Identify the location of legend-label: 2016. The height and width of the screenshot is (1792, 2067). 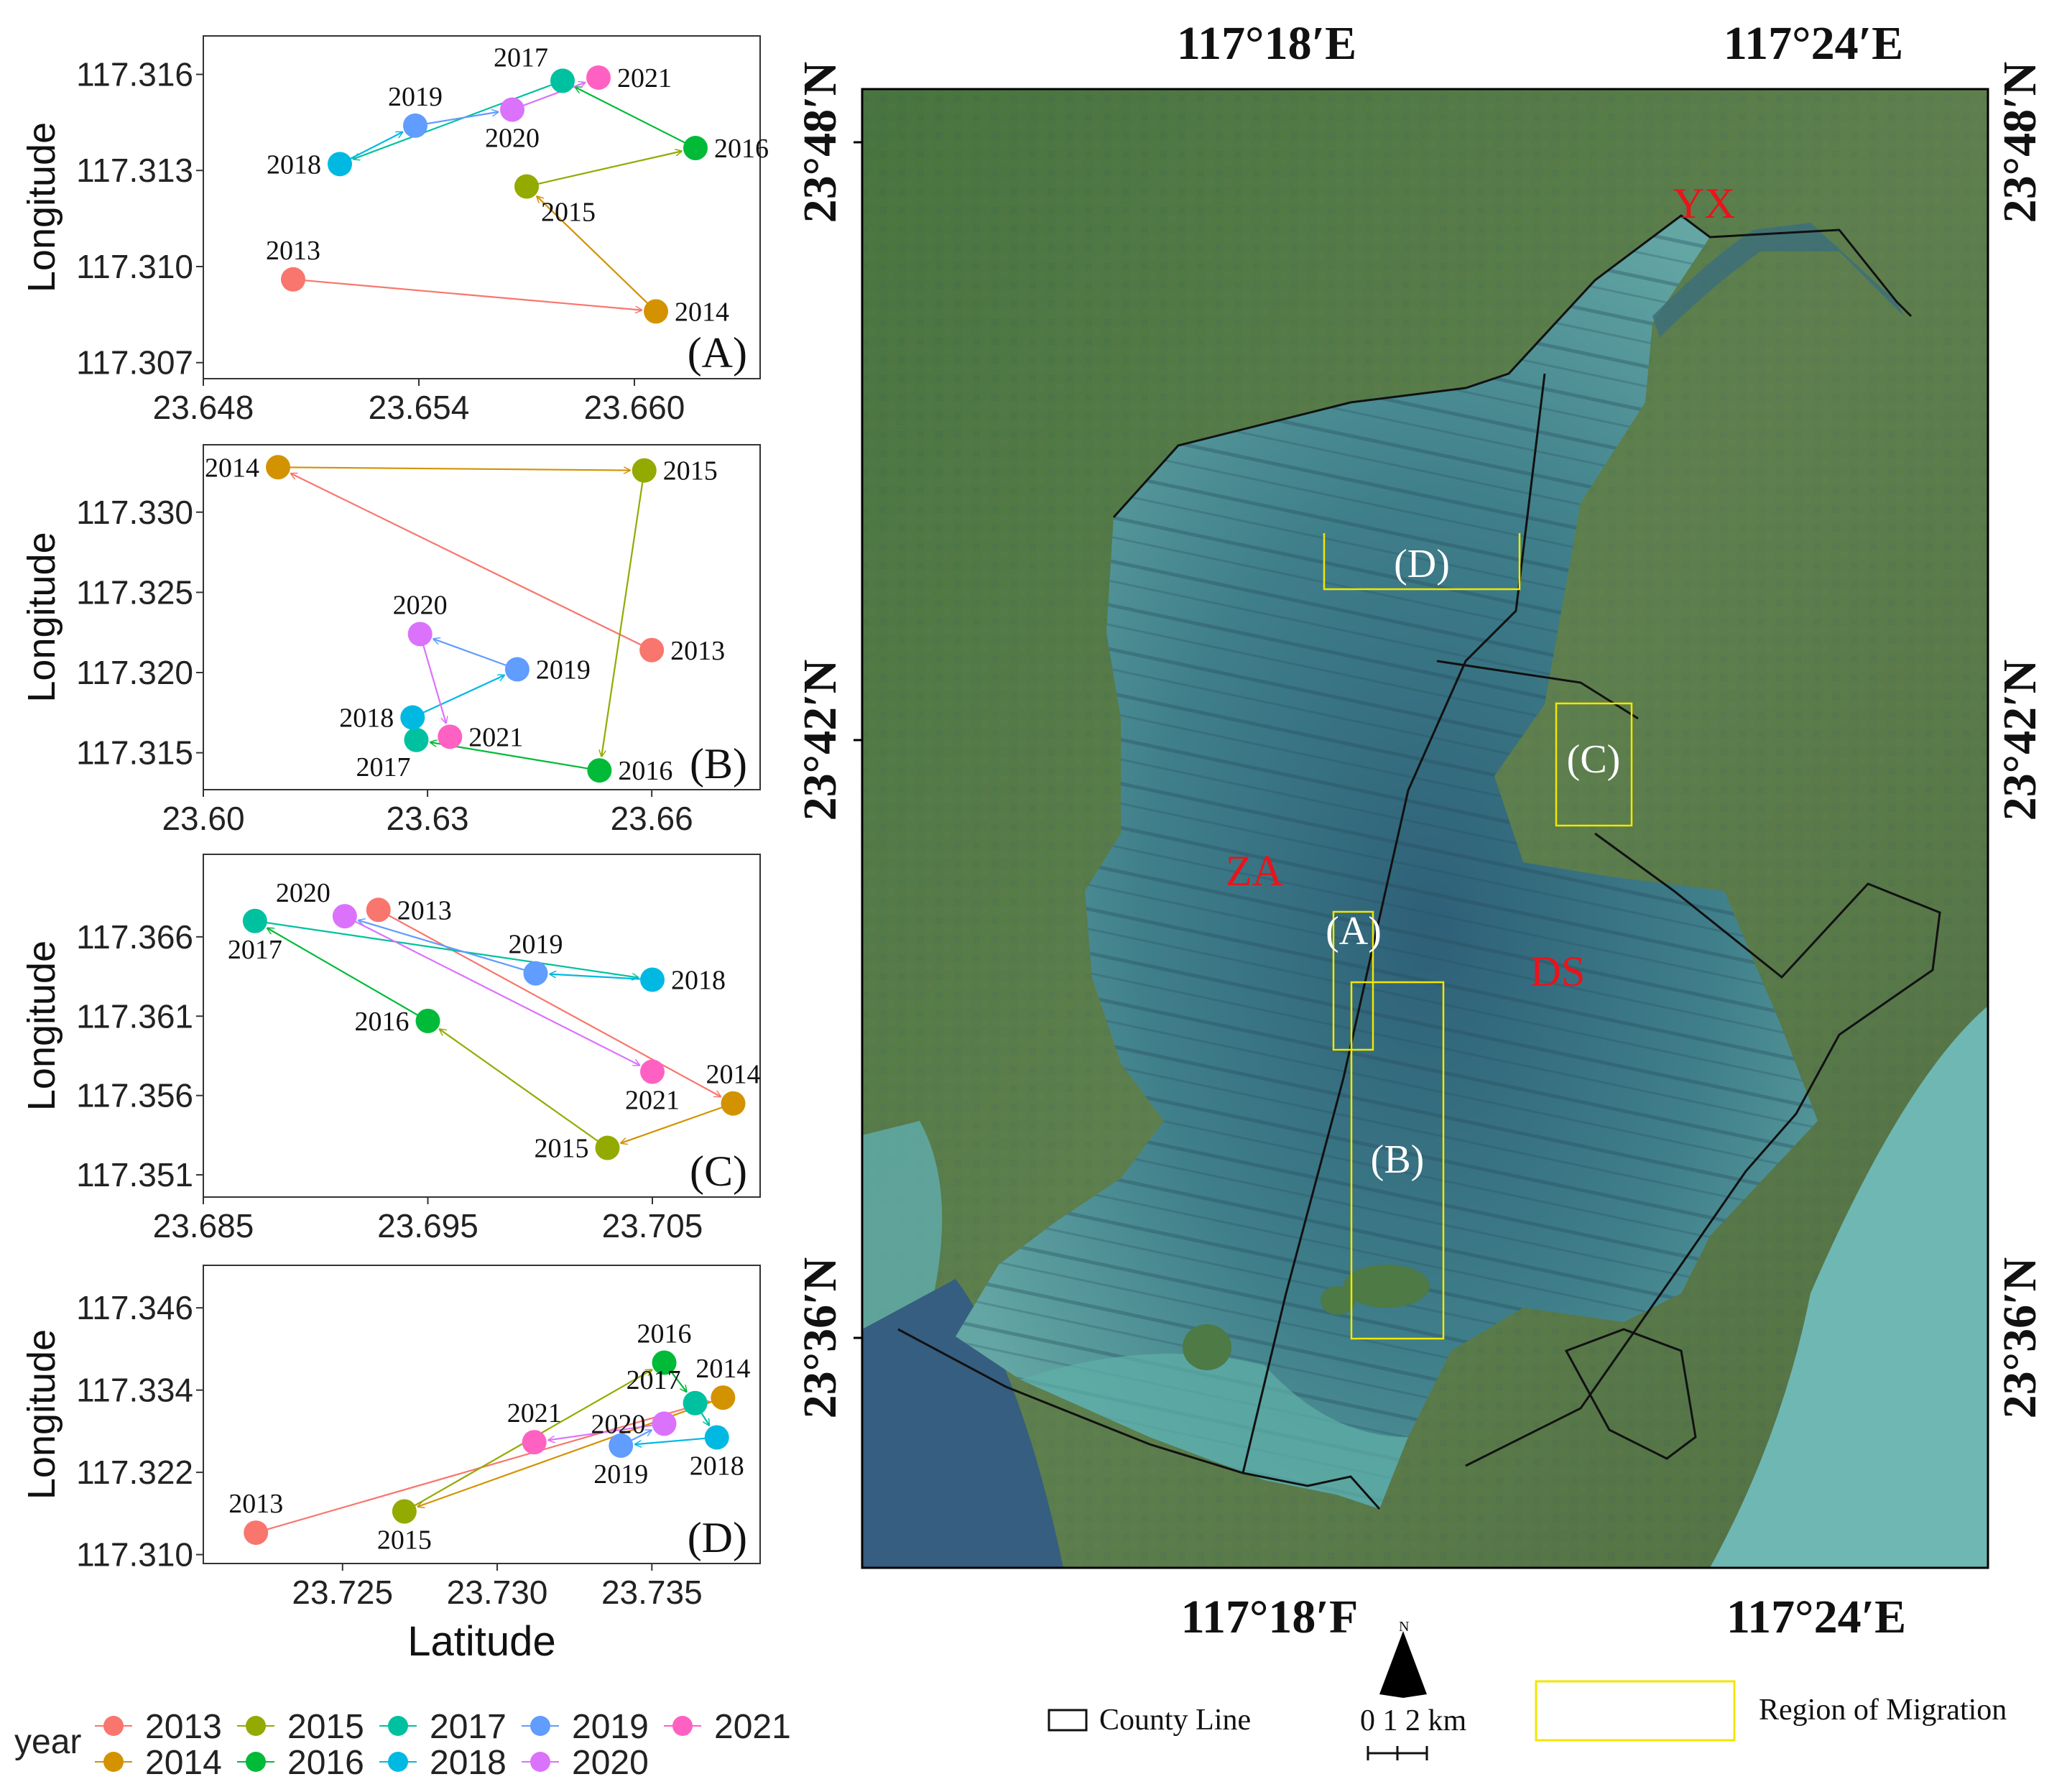
(325, 1763).